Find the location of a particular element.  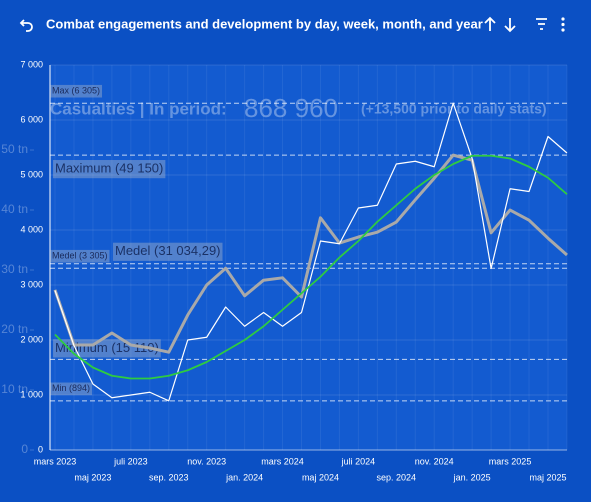

reference-label: Min (894) is located at coordinates (71, 388).